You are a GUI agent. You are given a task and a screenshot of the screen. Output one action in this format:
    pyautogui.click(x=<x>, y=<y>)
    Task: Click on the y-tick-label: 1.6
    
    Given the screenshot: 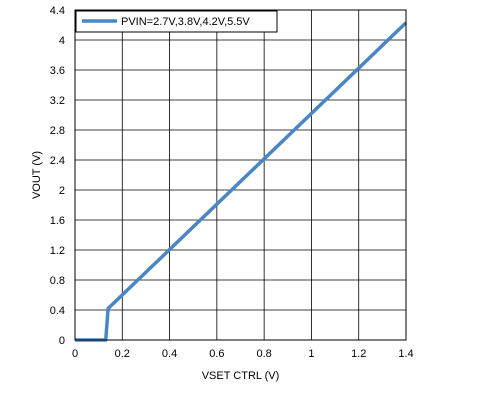 What is the action you would take?
    pyautogui.click(x=57, y=221)
    